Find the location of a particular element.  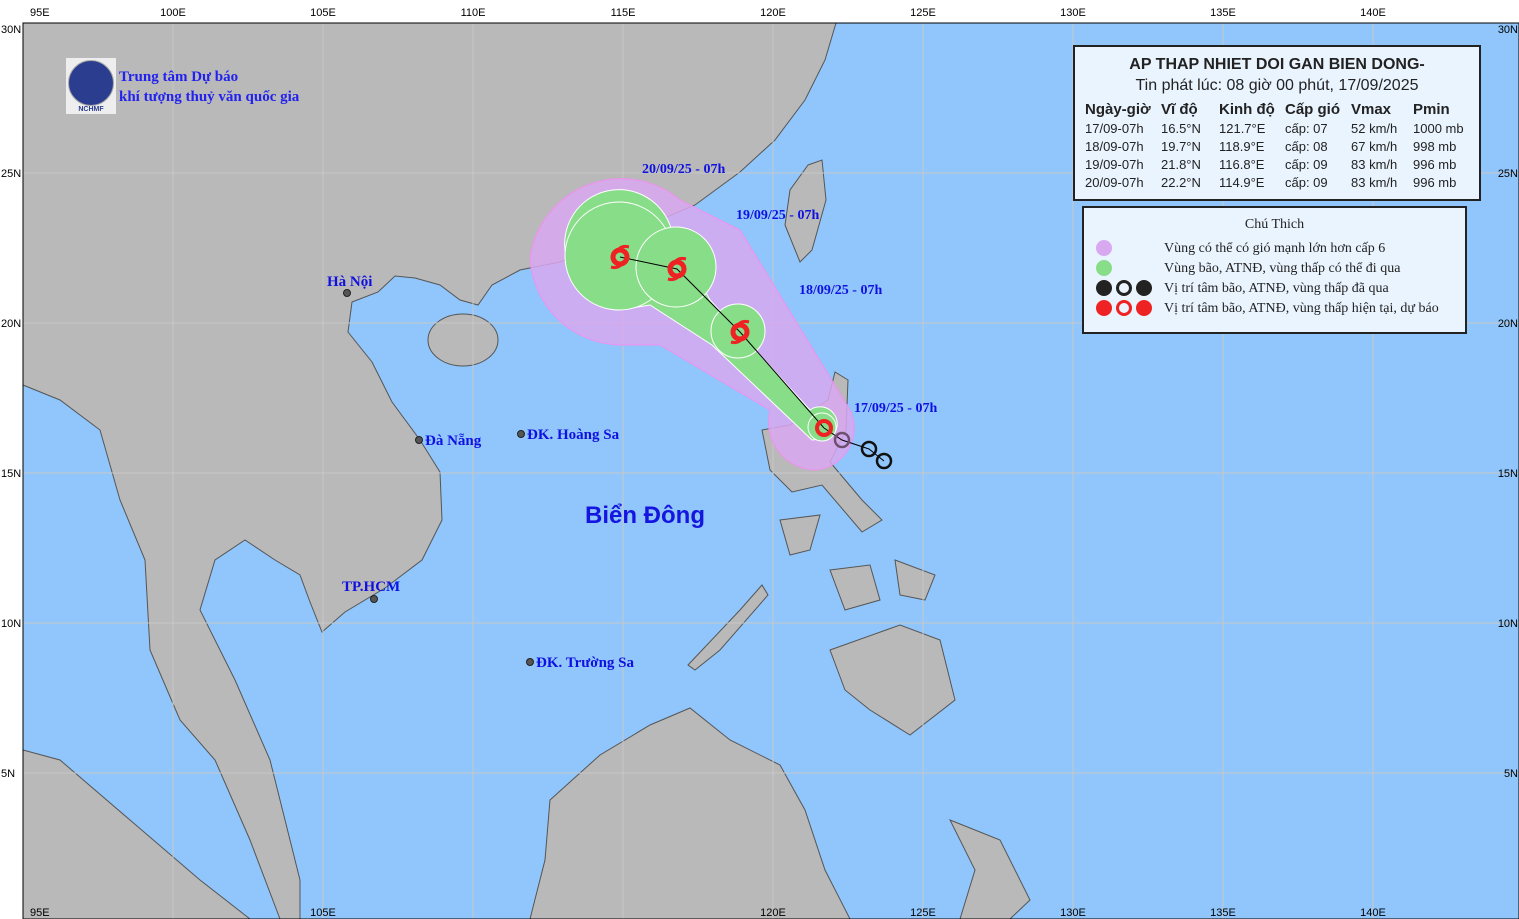

column-header: Kinh độ is located at coordinates (1247, 109).